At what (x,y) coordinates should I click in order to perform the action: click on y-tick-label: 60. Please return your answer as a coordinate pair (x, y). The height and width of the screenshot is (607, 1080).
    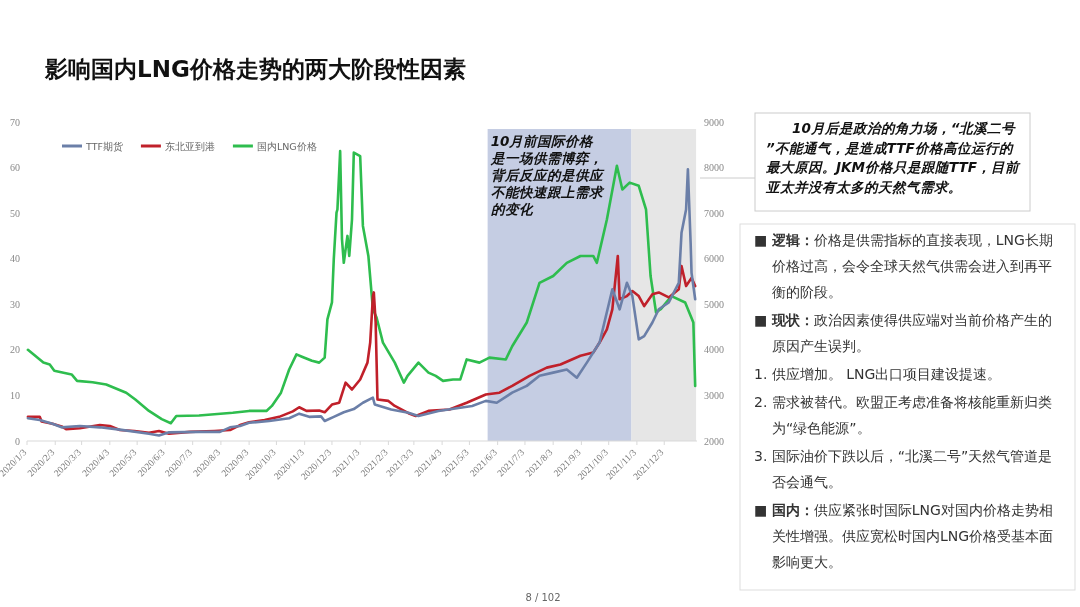
    Looking at the image, I should click on (15, 168).